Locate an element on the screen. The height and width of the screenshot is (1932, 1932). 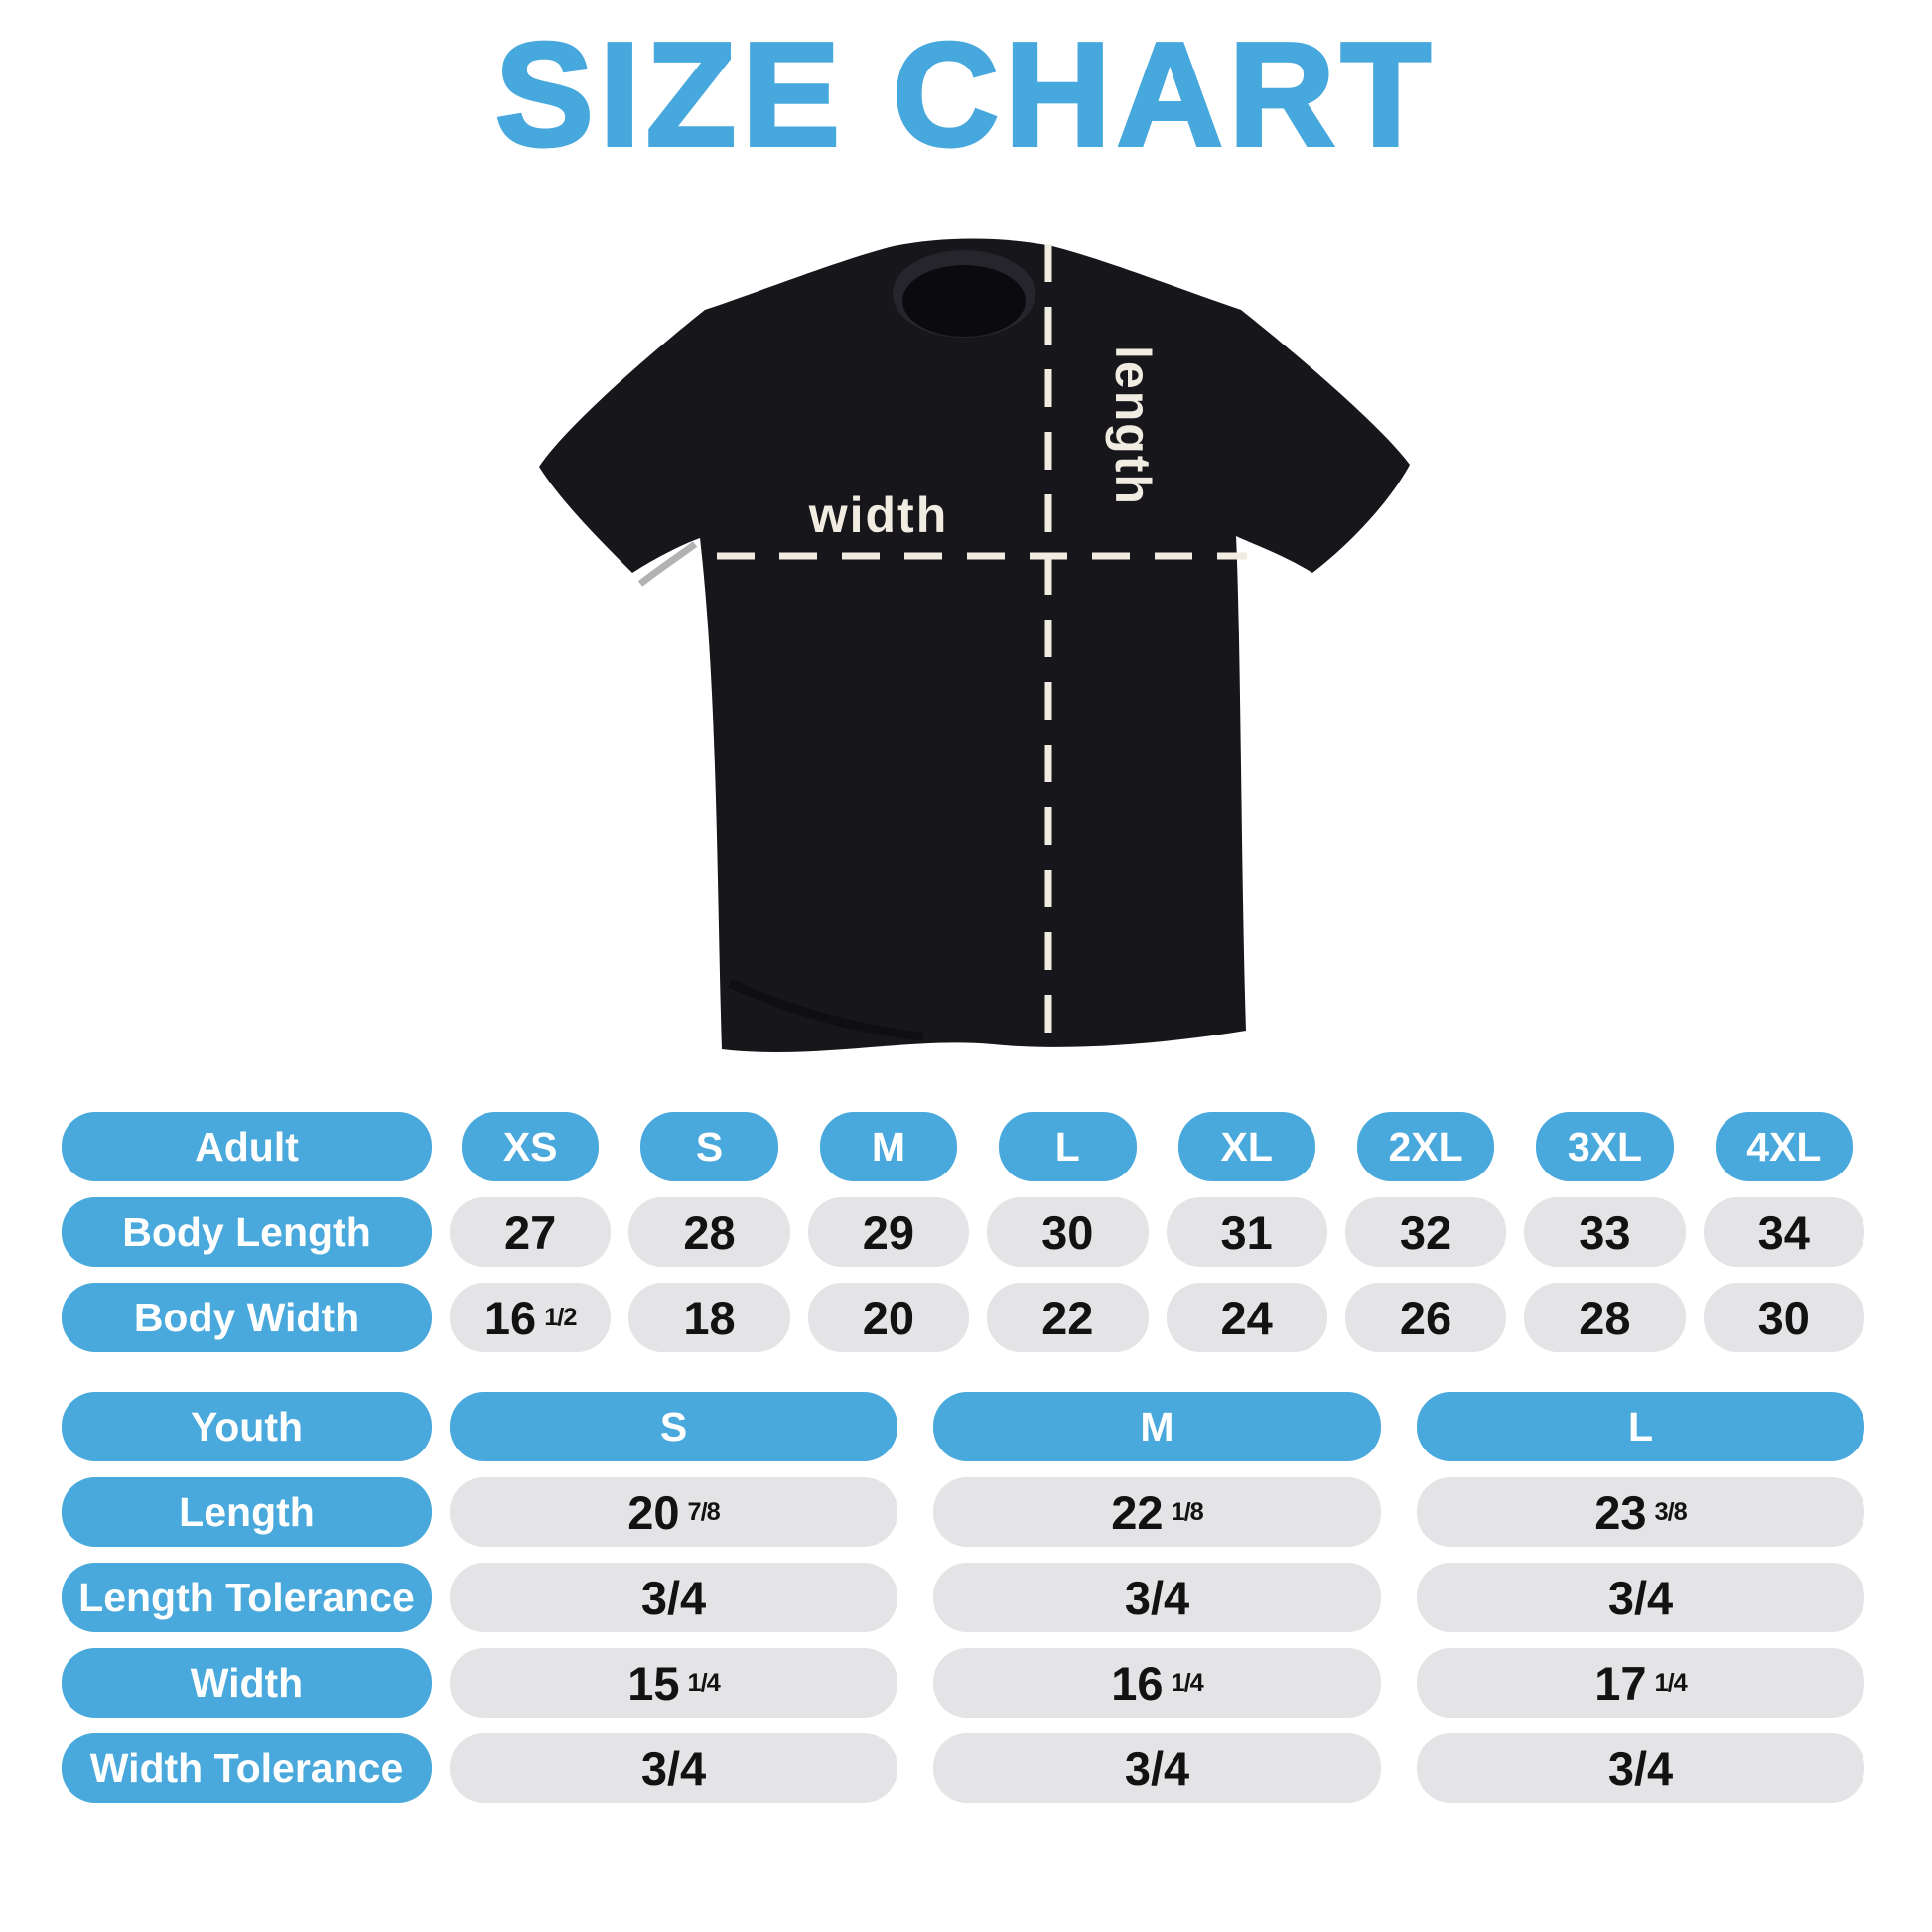
row-label-pill: Length is located at coordinates (247, 1512).